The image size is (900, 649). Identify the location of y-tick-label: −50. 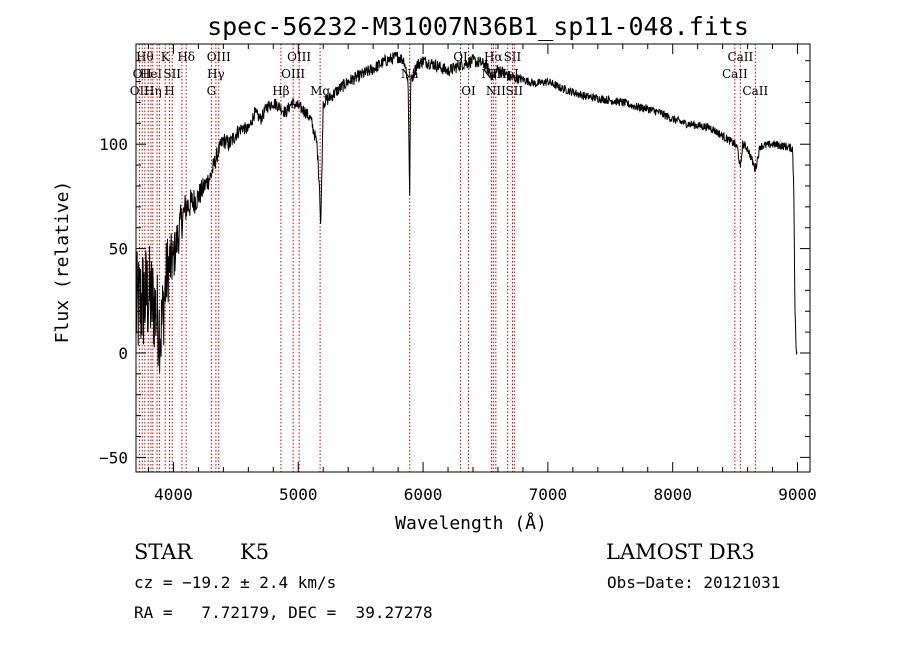
(113, 457).